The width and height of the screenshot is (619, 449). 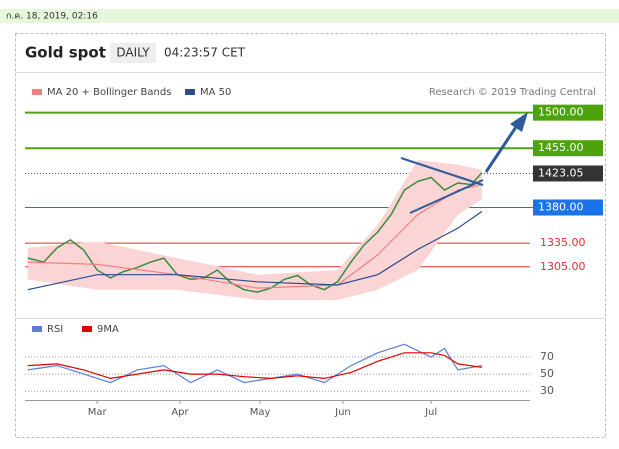 I want to click on x-tick-label: Mar, so click(x=98, y=412).